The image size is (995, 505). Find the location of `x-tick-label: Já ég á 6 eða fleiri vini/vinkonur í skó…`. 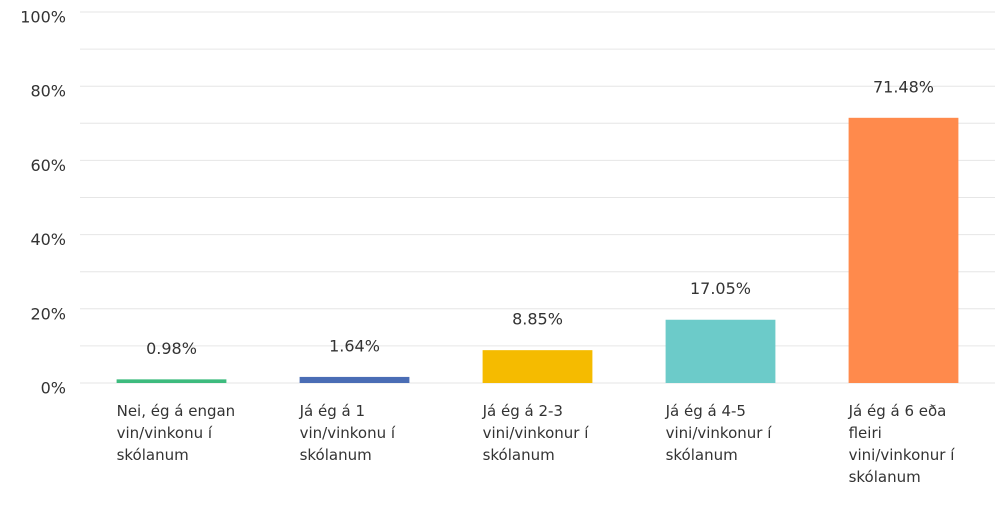

x-tick-label: Já ég á 6 eða fleiri vini/vinkonur í skó… is located at coordinates (901, 444).